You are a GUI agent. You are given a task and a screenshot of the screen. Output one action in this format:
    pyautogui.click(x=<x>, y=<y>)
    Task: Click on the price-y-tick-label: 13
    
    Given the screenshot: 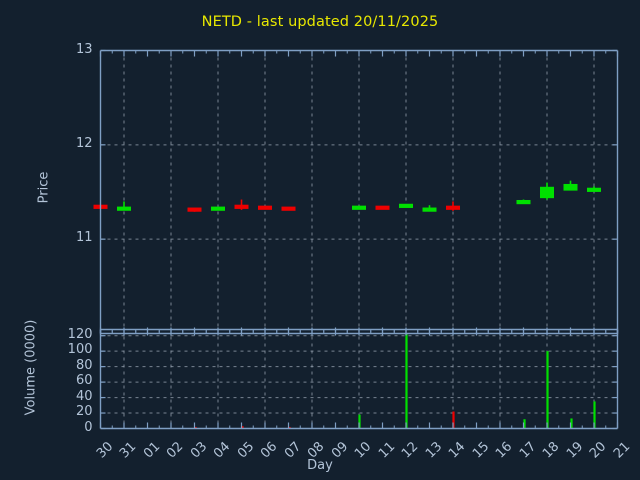 What is the action you would take?
    pyautogui.click(x=84, y=49)
    